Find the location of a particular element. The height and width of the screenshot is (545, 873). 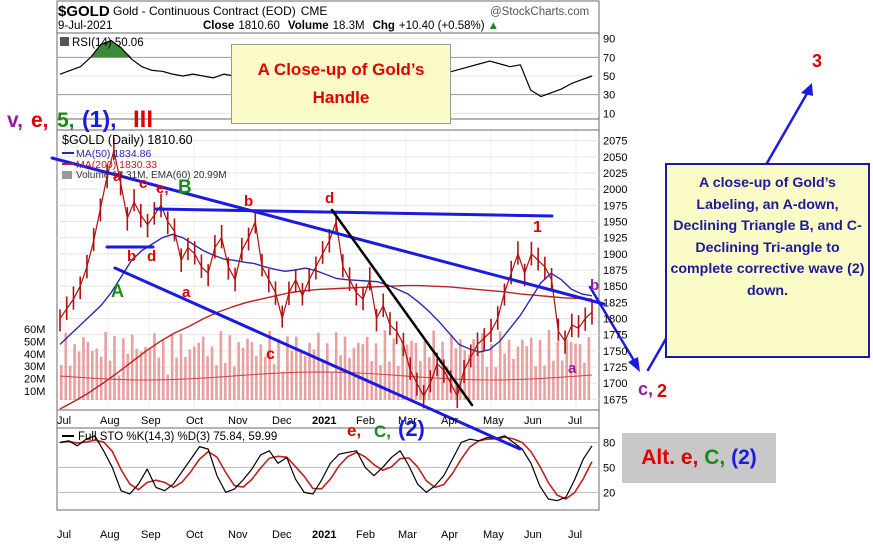

wave-label: c, is located at coordinates (645, 389).